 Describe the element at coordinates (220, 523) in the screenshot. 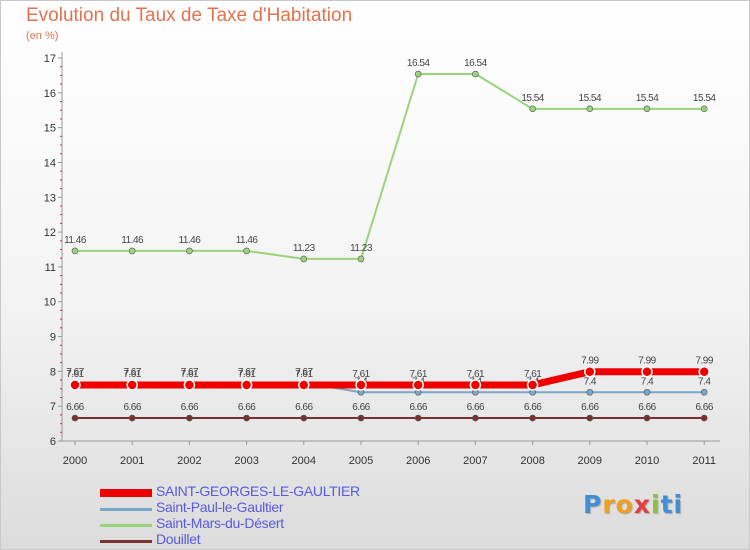

I see `legend-label: Saint-Mars-du-Désert` at that location.